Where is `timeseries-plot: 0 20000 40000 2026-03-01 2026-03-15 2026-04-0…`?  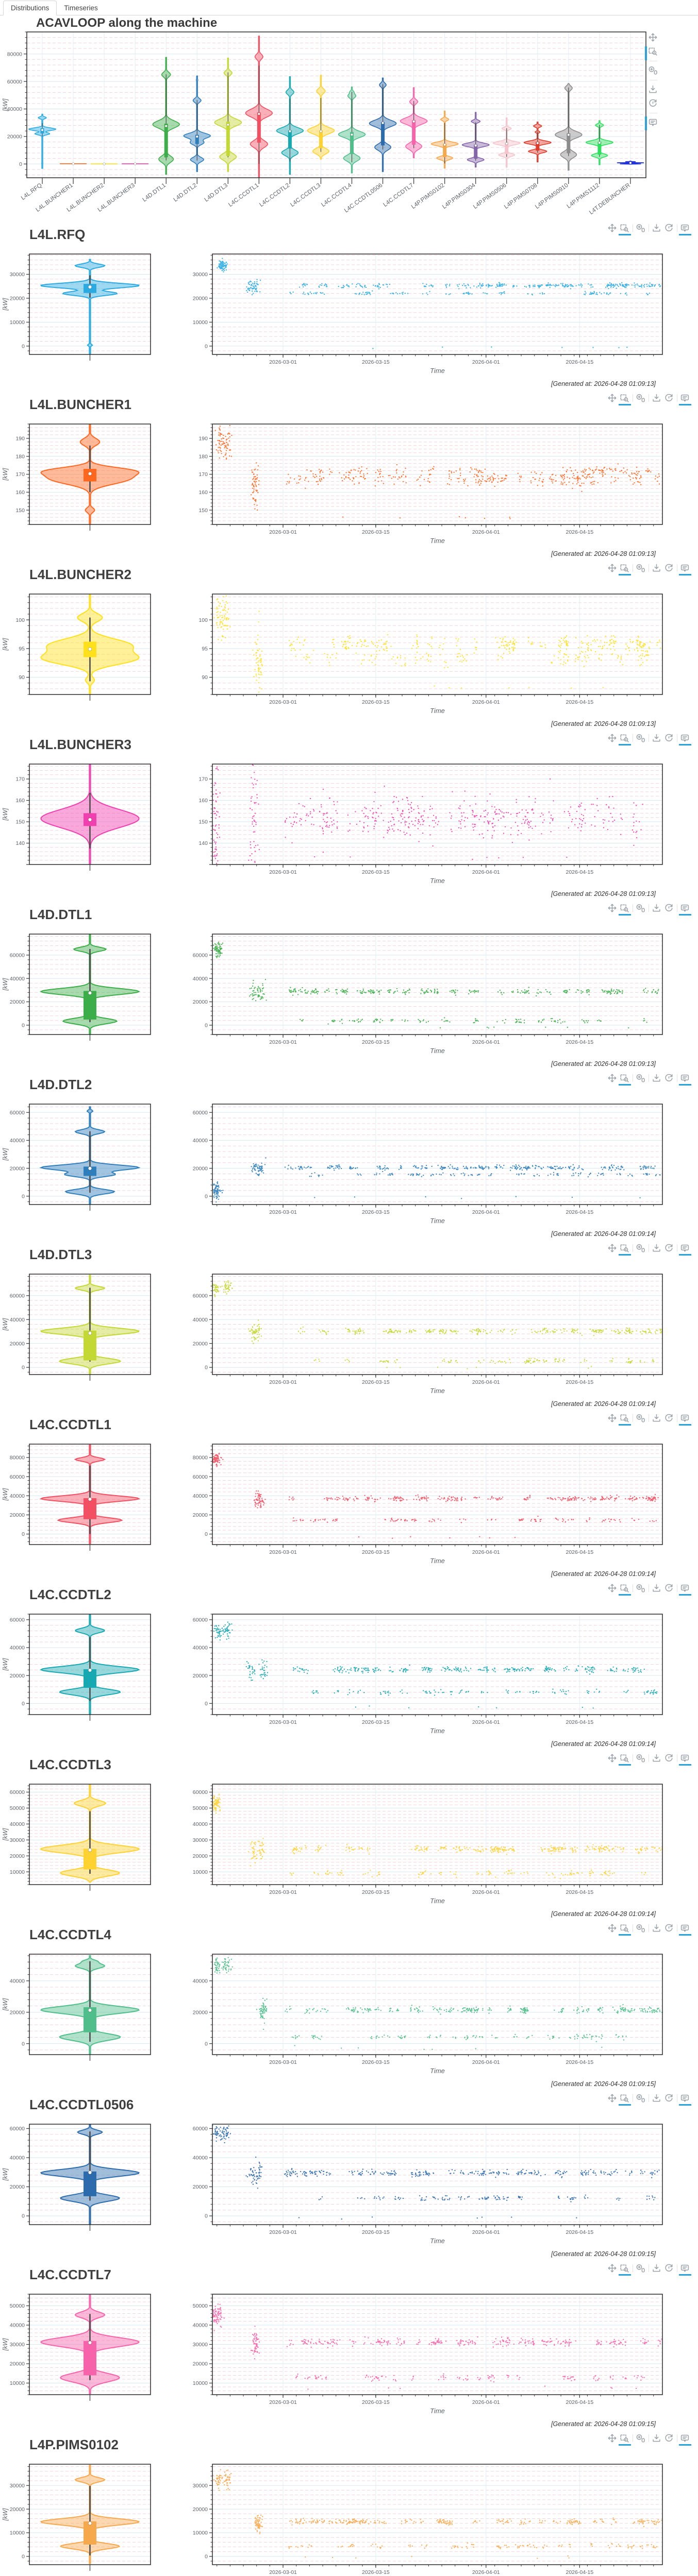
timeseries-plot: 0 20000 40000 2026-03-01 2026-03-15 2026-04-0… is located at coordinates (434, 2013).